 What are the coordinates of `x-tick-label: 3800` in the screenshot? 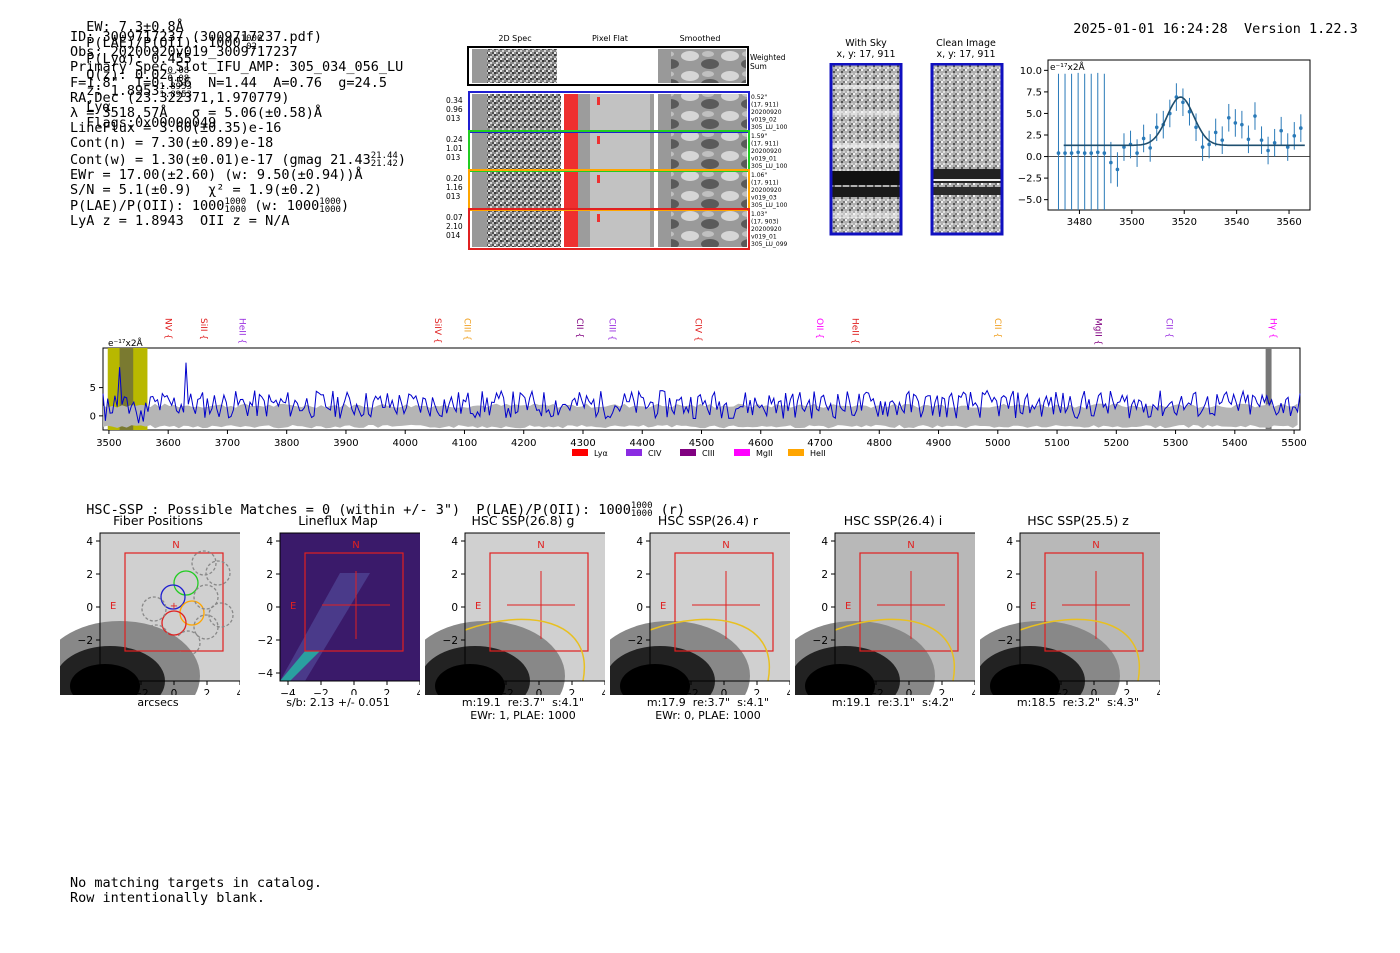 It's located at (286, 443).